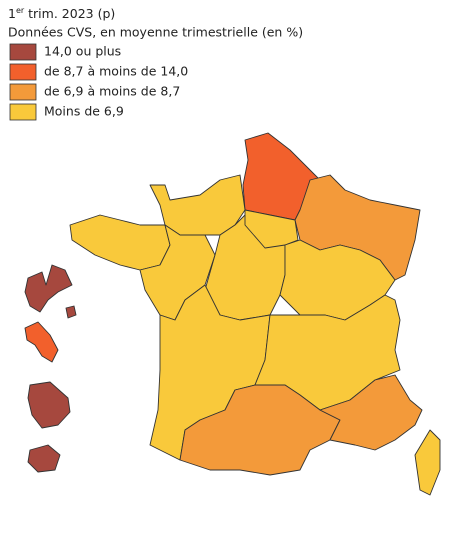  What do you see at coordinates (61, 13) in the screenshot?
I see `title: 1er trim. 2023 (p)` at bounding box center [61, 13].